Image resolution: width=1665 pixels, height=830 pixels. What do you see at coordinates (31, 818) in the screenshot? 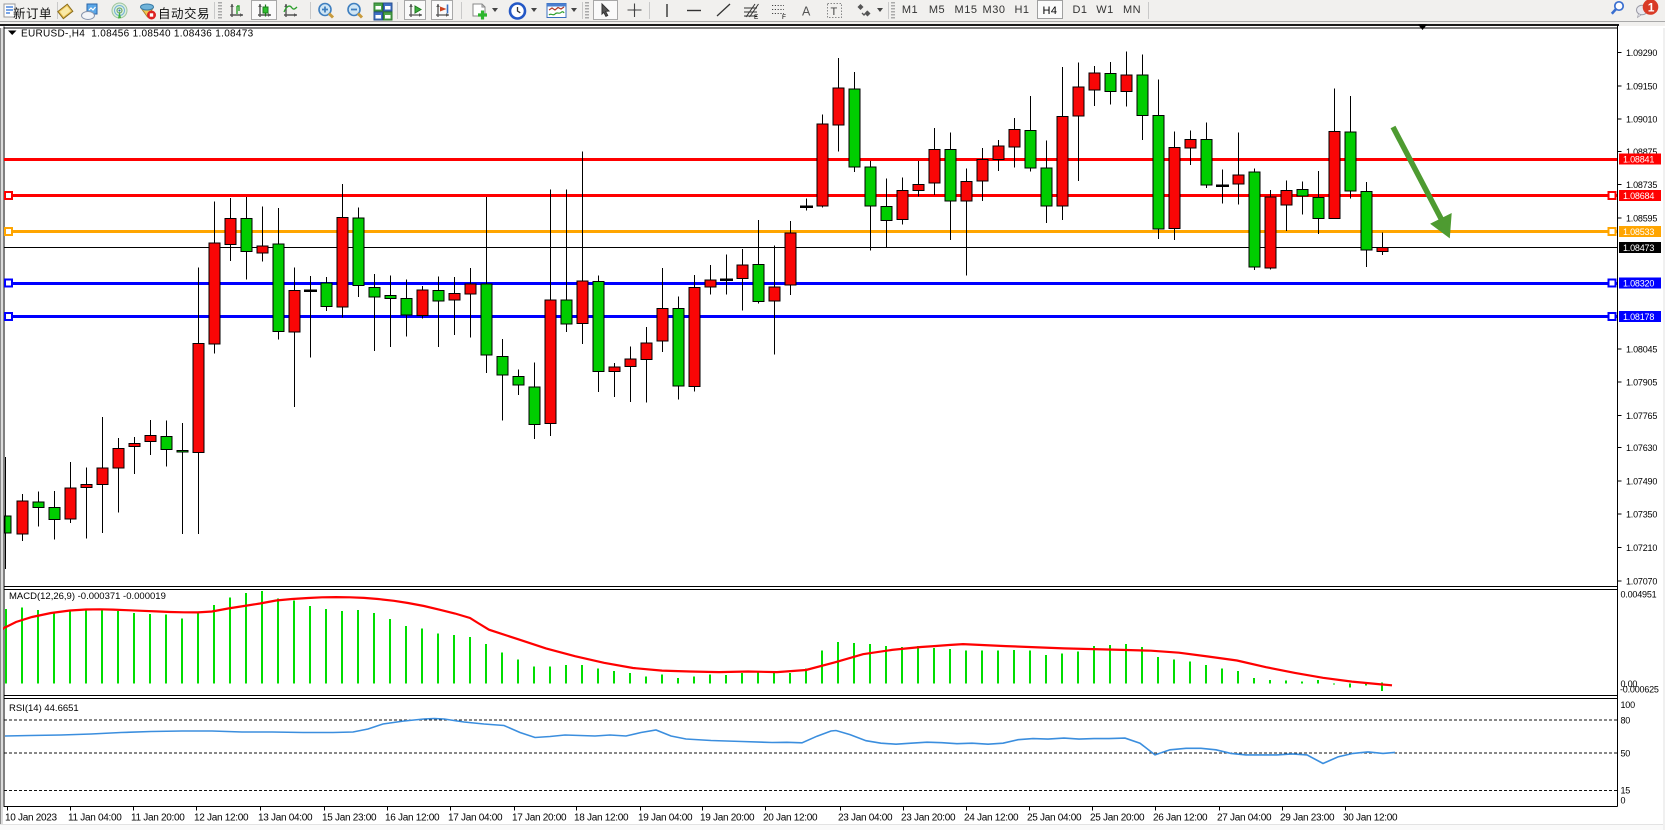
I see `svg-text: 10 Jan 2023` at bounding box center [31, 818].